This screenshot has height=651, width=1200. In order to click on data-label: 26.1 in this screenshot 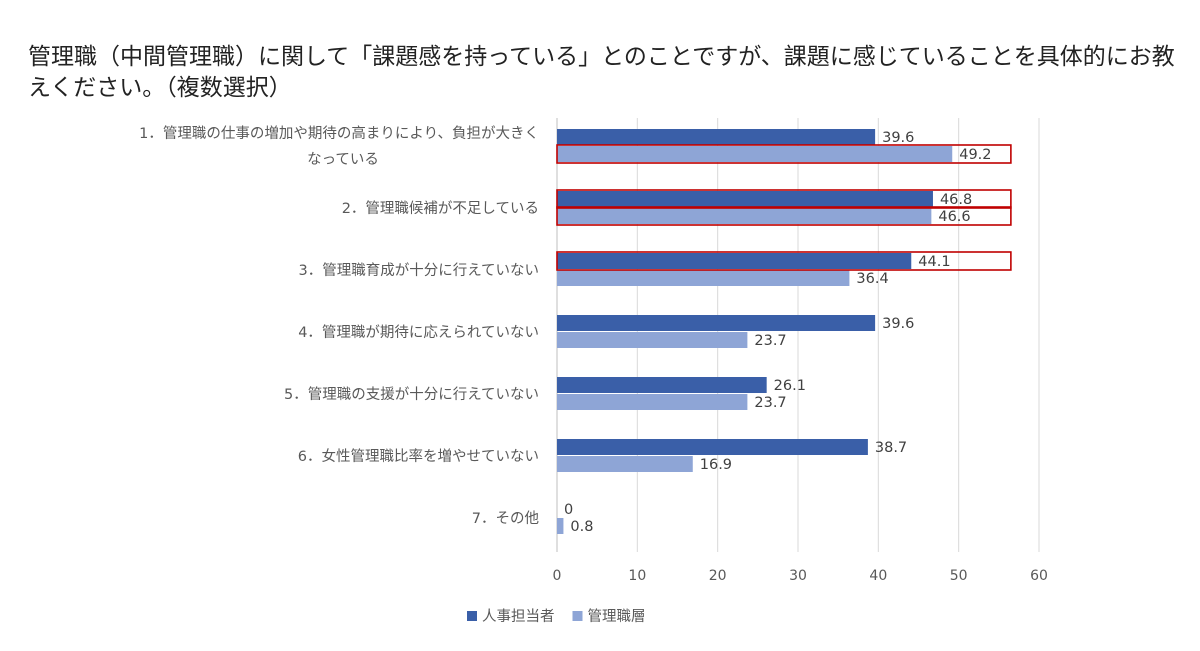, I will do `click(790, 386)`.